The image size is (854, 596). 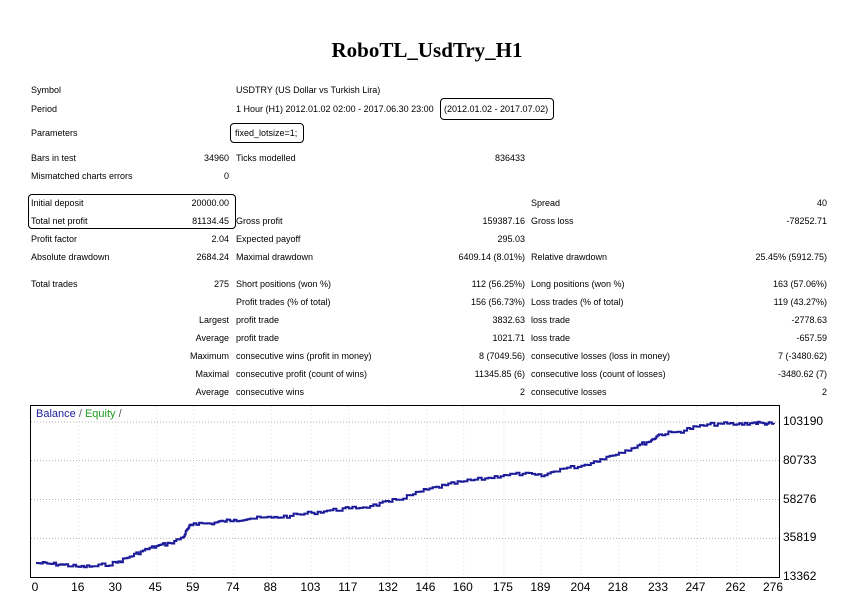 I want to click on mismatched-value: 0, so click(x=226, y=176).